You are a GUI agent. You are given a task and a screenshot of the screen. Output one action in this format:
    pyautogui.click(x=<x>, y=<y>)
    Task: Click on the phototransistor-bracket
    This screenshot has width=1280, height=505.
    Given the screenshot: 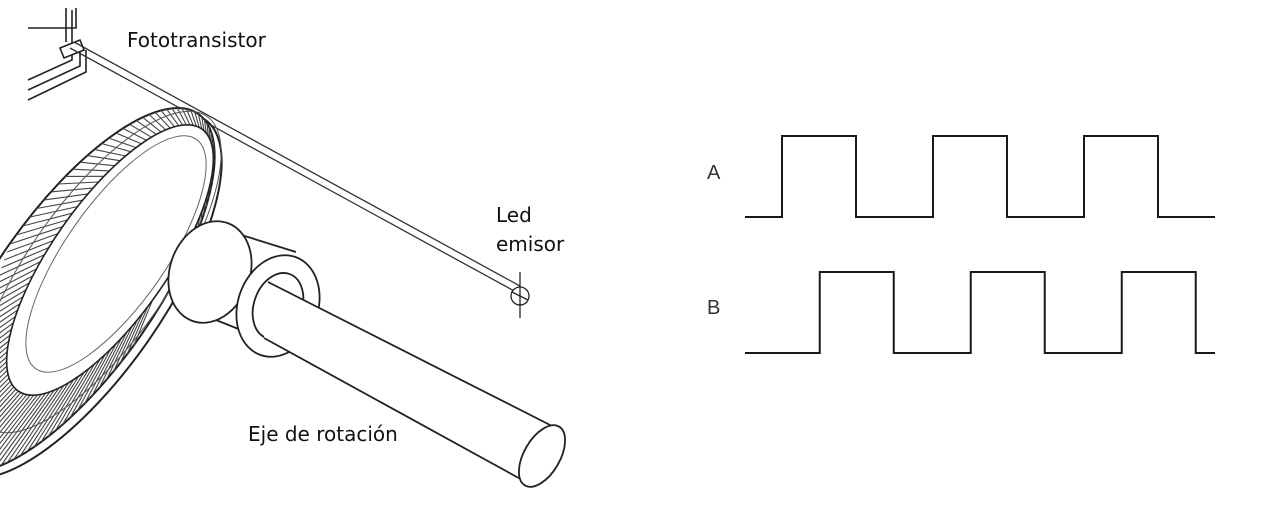 What is the action you would take?
    pyautogui.click(x=57, y=54)
    